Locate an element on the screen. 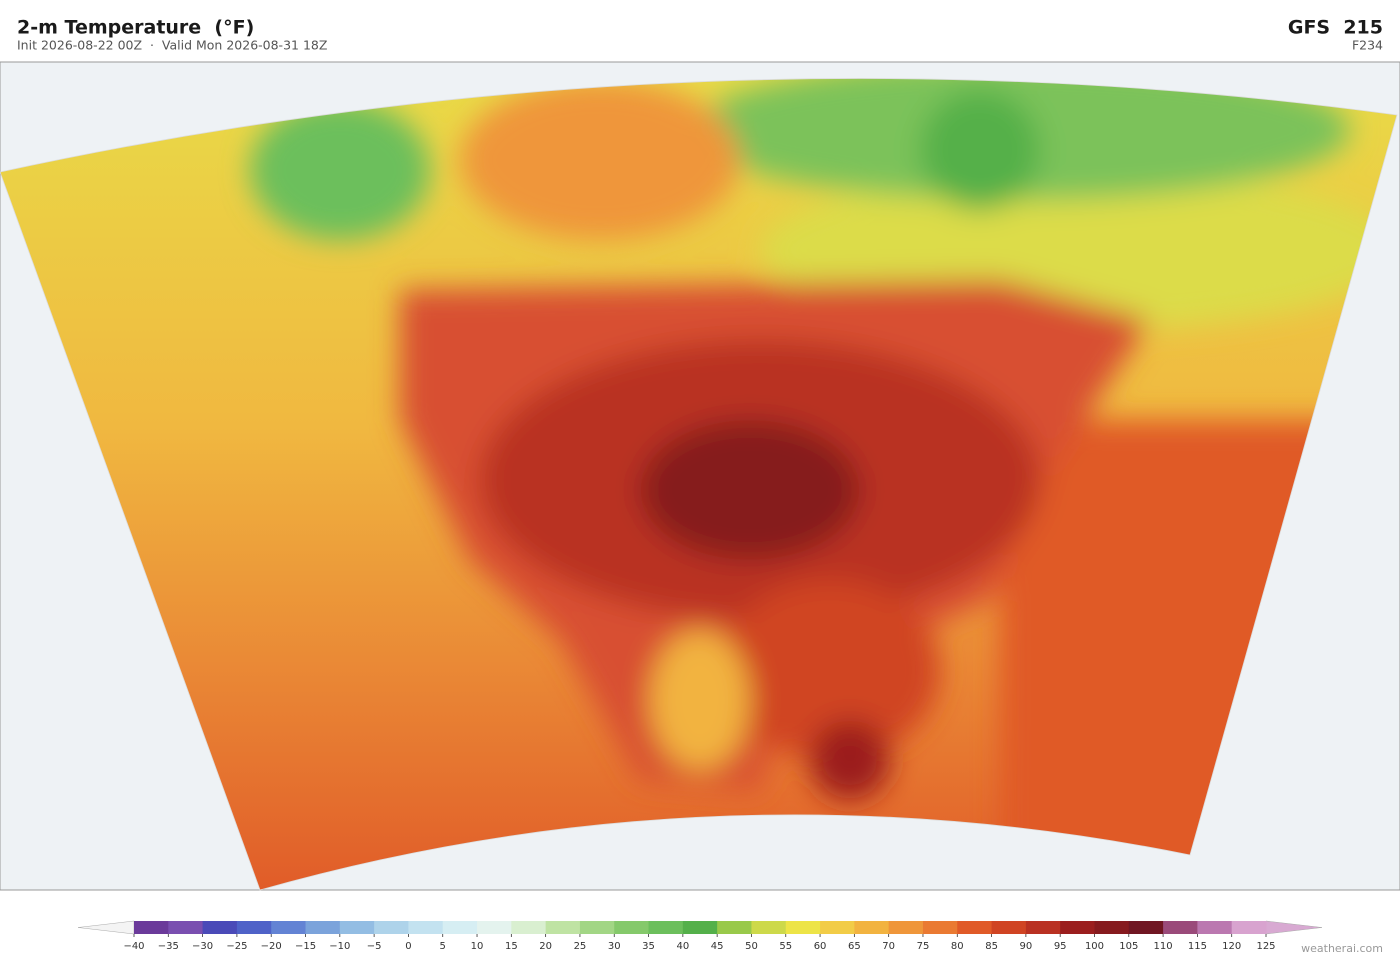 This screenshot has height=968, width=1400. colorbar-tick-label: 30 is located at coordinates (614, 946).